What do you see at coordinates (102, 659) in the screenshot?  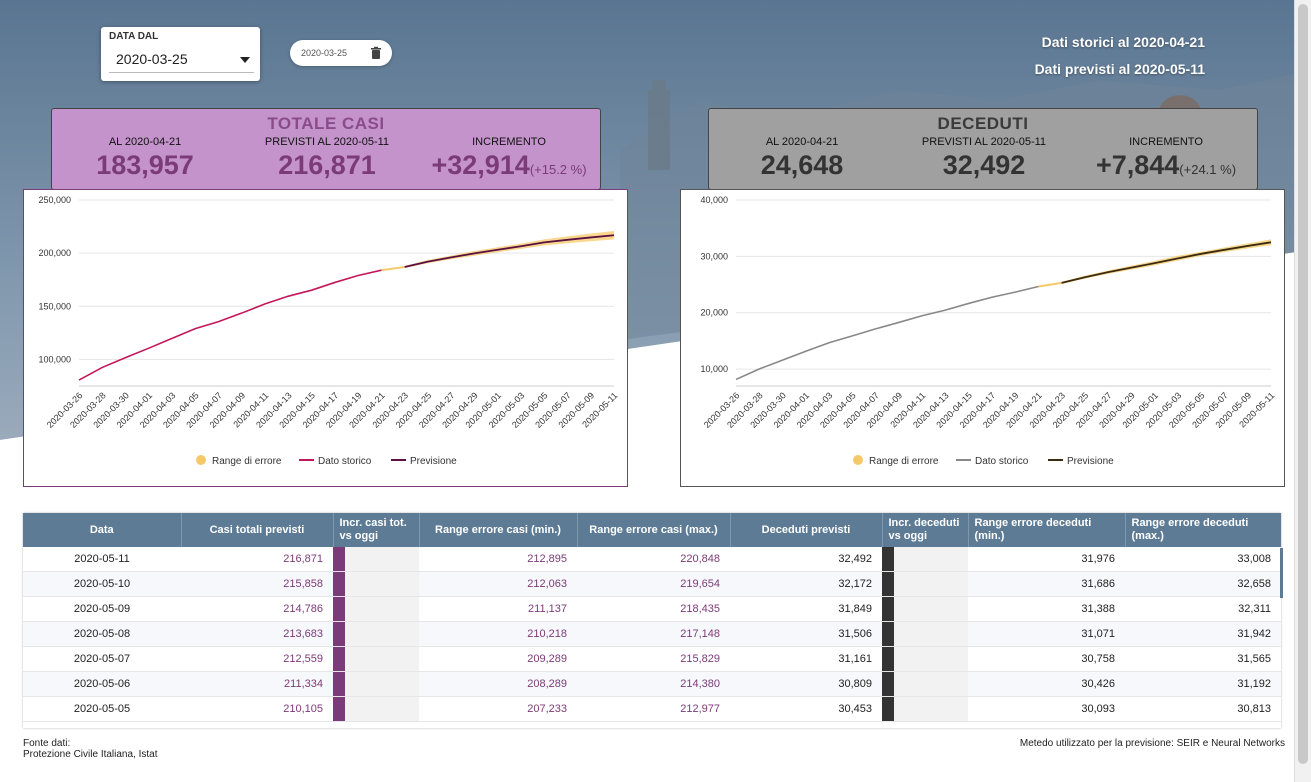 I see `row-date: 2020-05-07` at bounding box center [102, 659].